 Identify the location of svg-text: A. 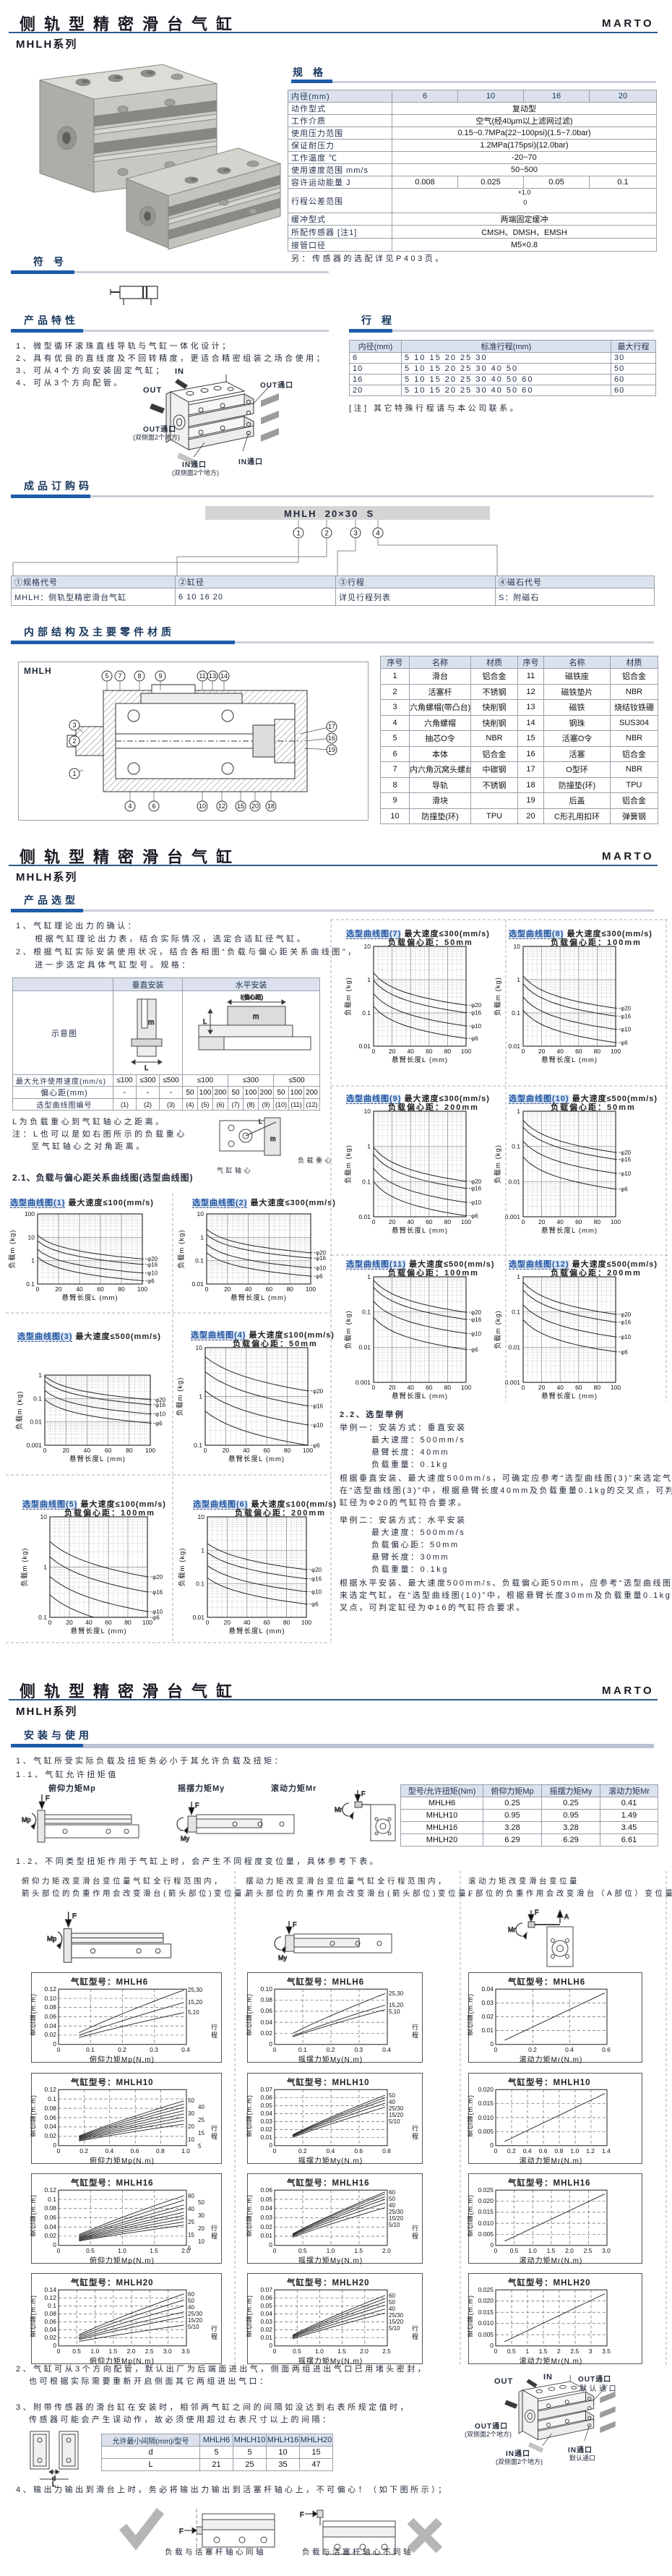
(566, 1917).